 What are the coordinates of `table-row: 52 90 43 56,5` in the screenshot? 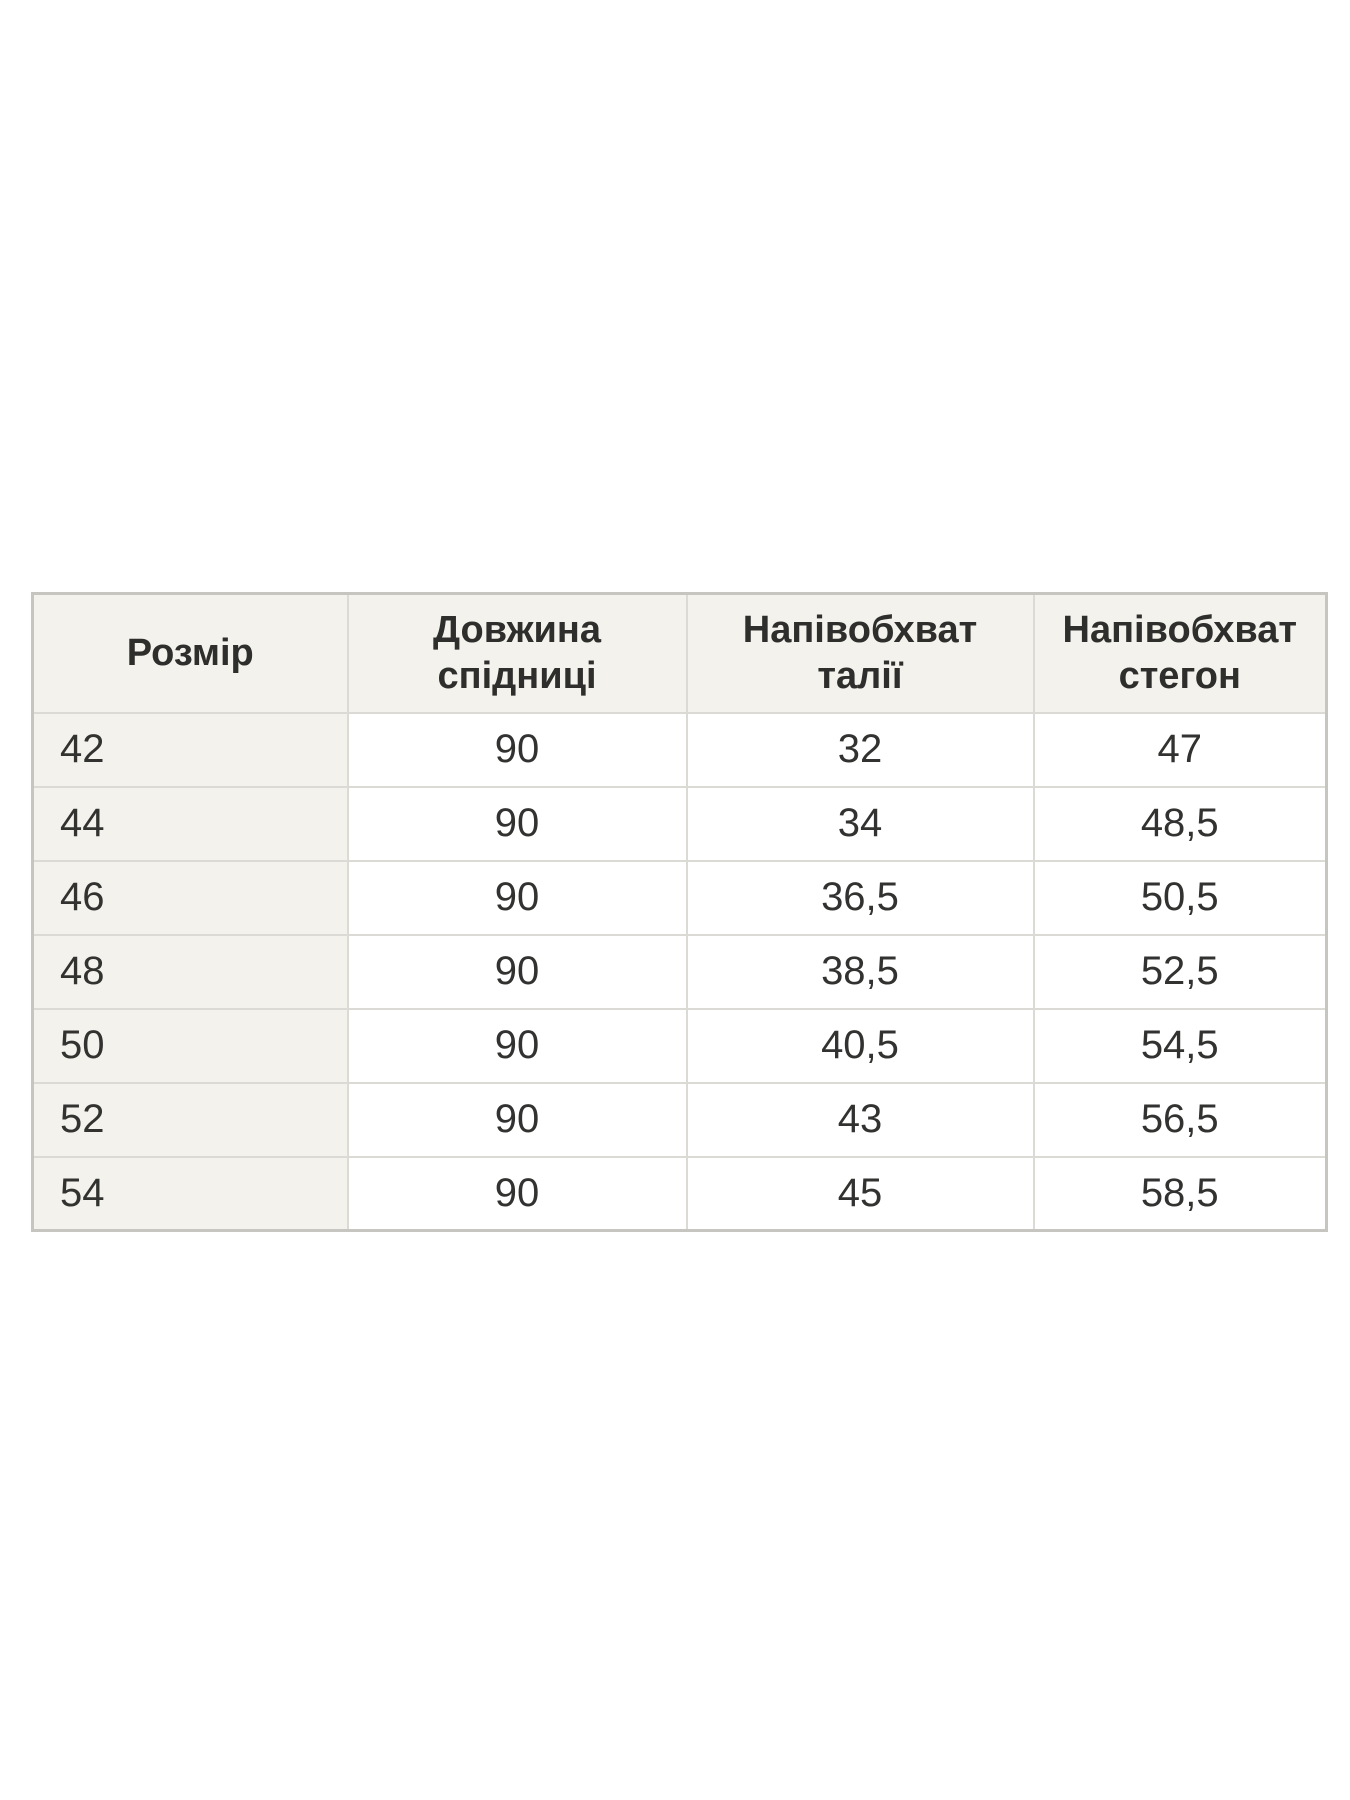 It's located at (679, 1119).